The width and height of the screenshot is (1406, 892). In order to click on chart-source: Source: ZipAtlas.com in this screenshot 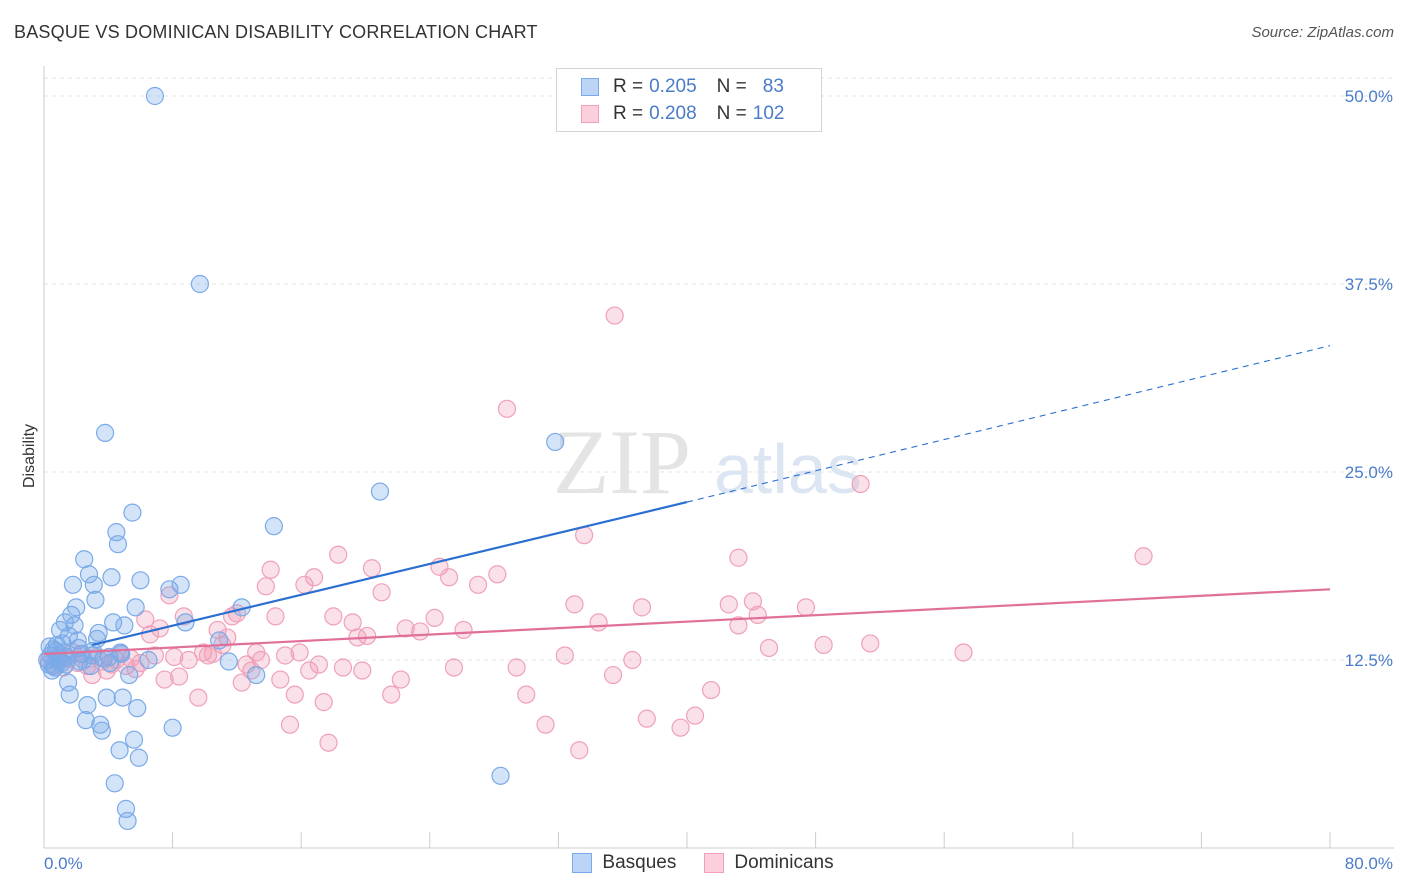, I will do `click(1322, 32)`.